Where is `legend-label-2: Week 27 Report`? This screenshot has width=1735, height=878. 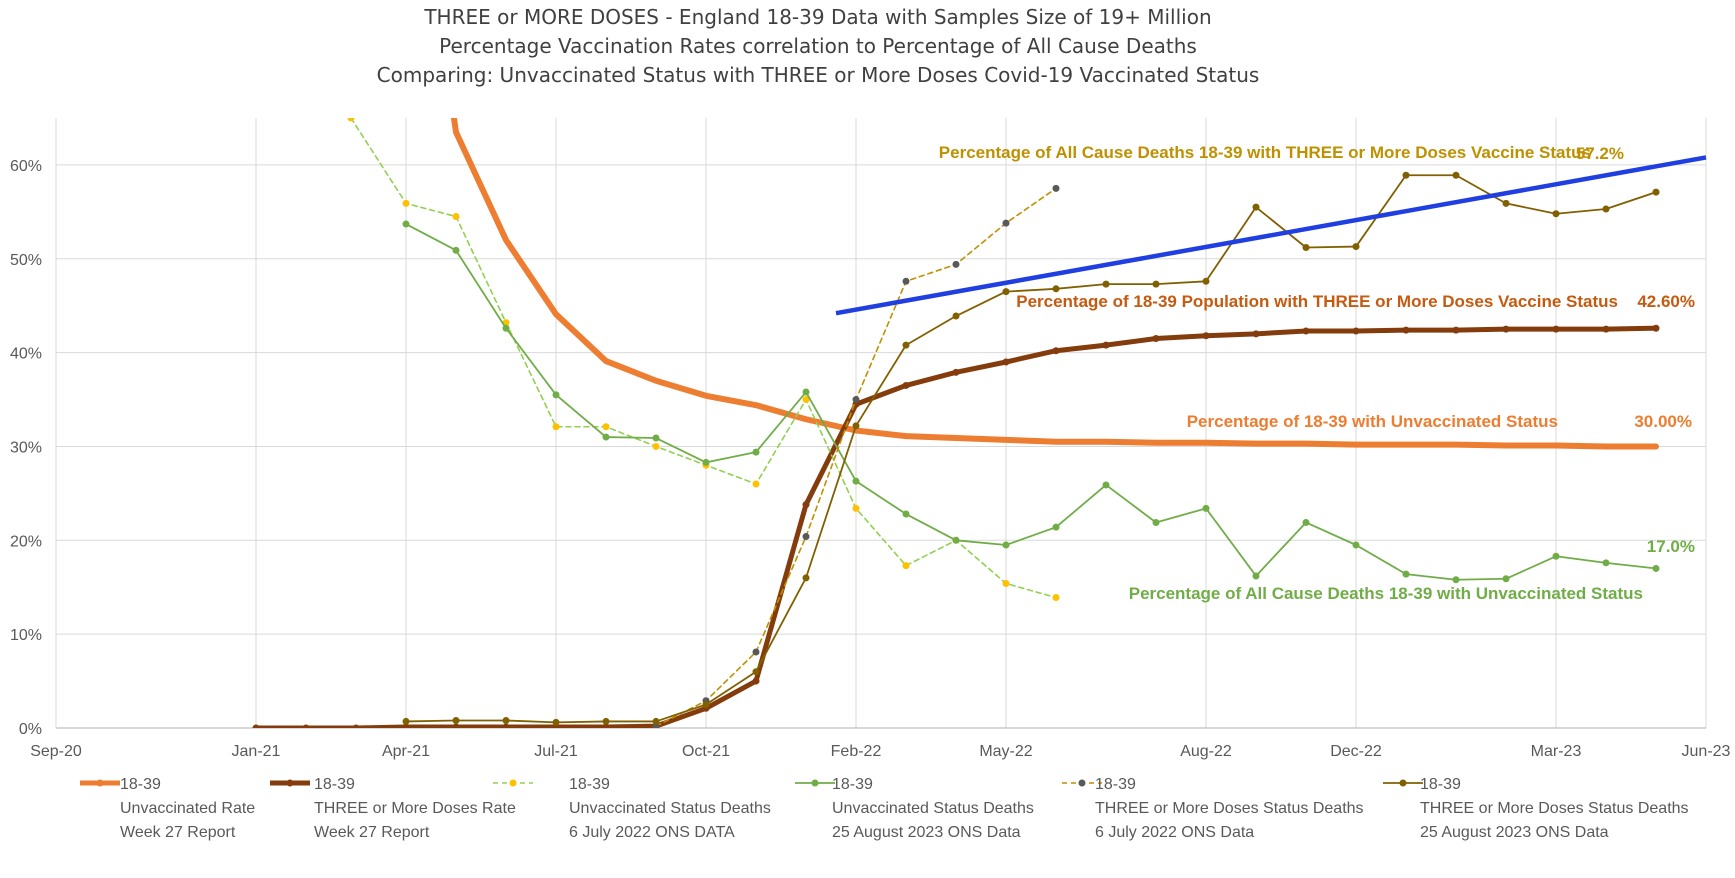 legend-label-2: Week 27 Report is located at coordinates (372, 832).